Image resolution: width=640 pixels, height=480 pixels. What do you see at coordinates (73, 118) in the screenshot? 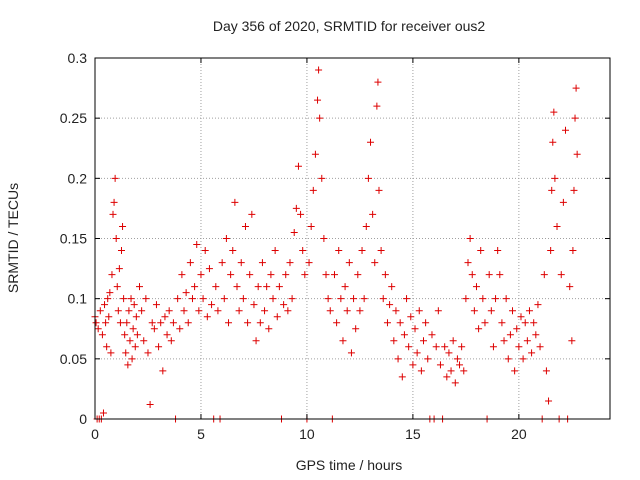
I see `y-tick-label: 0.25` at bounding box center [73, 118].